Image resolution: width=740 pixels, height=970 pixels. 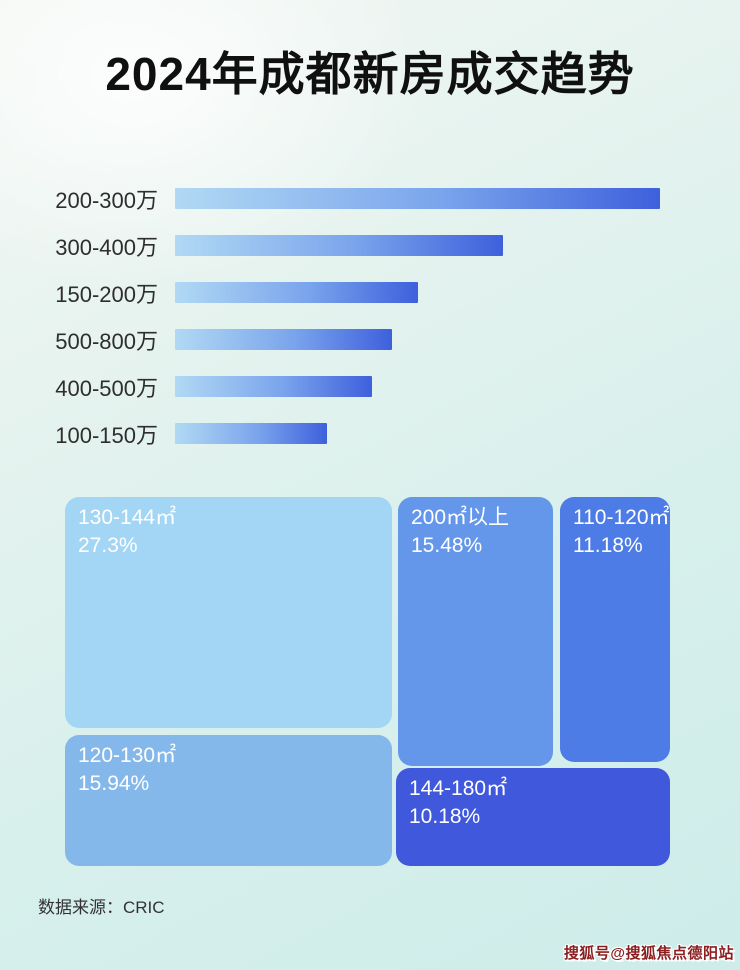 I want to click on treemap-box-label: 110-120㎡, so click(x=621, y=517).